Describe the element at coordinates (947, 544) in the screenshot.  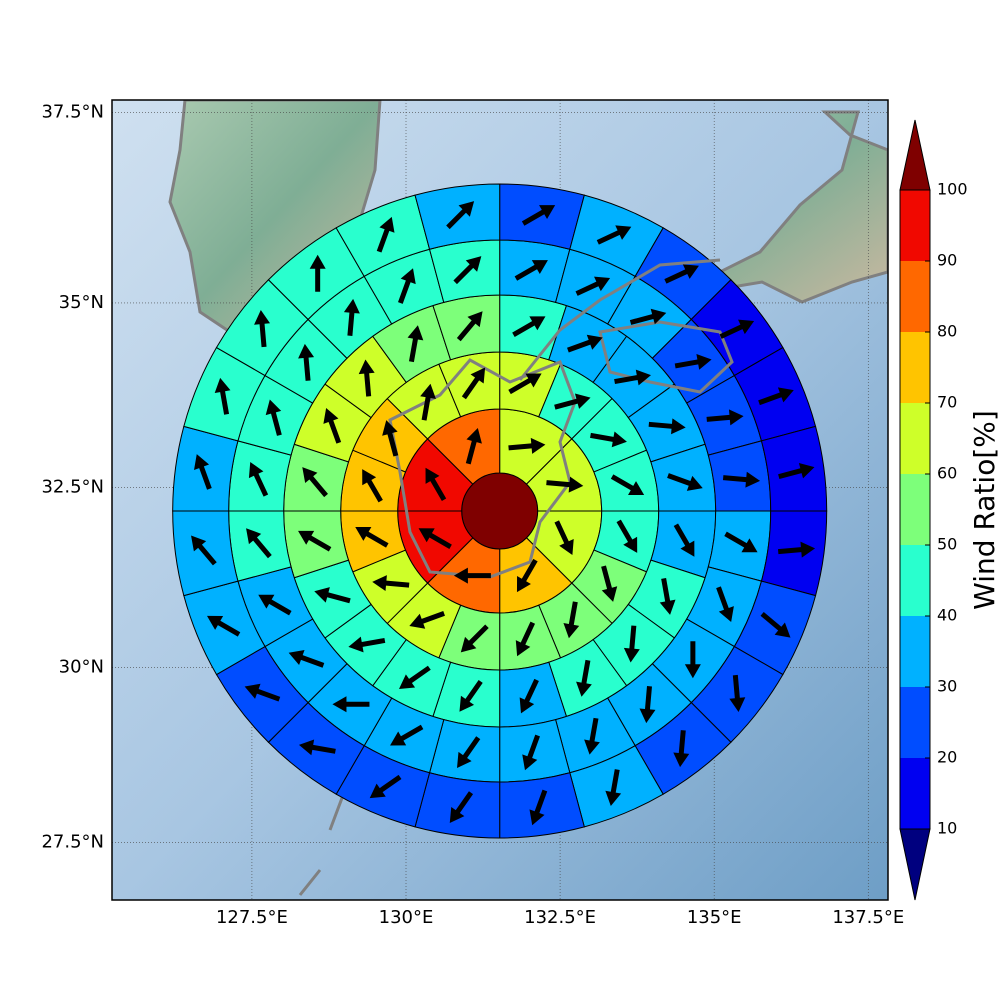
I see `colorbar-tick-label: 50` at that location.